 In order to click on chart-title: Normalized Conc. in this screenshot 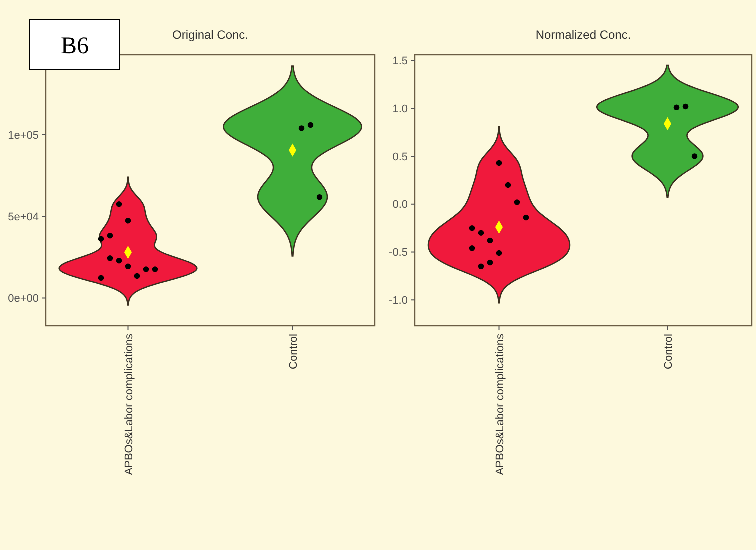, I will do `click(584, 35)`.